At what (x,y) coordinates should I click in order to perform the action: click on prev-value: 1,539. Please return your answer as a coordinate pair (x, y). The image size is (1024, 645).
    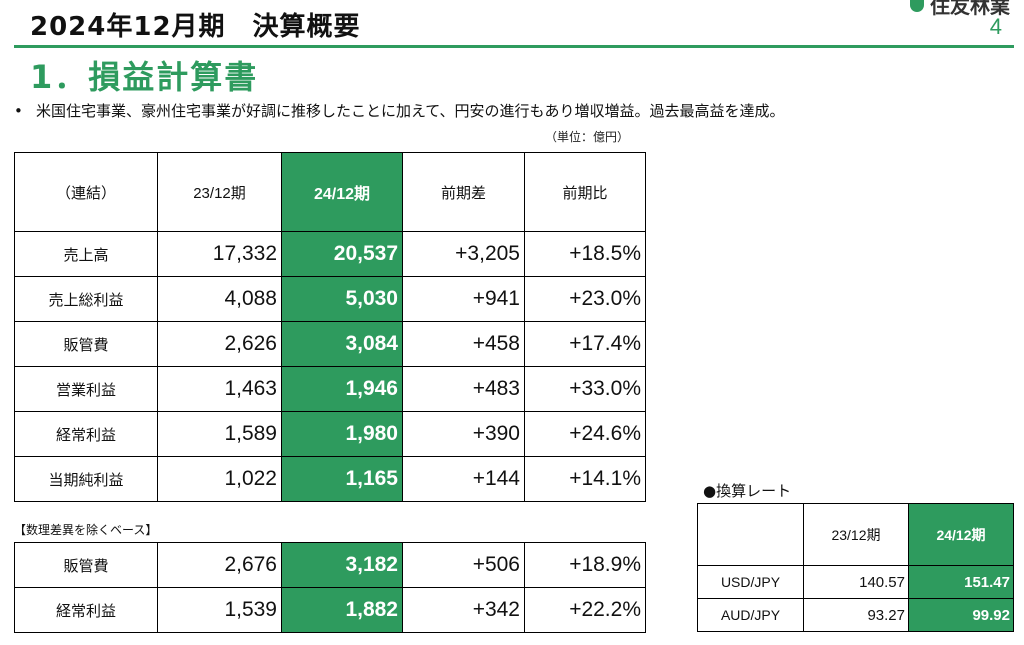
    Looking at the image, I should click on (219, 610).